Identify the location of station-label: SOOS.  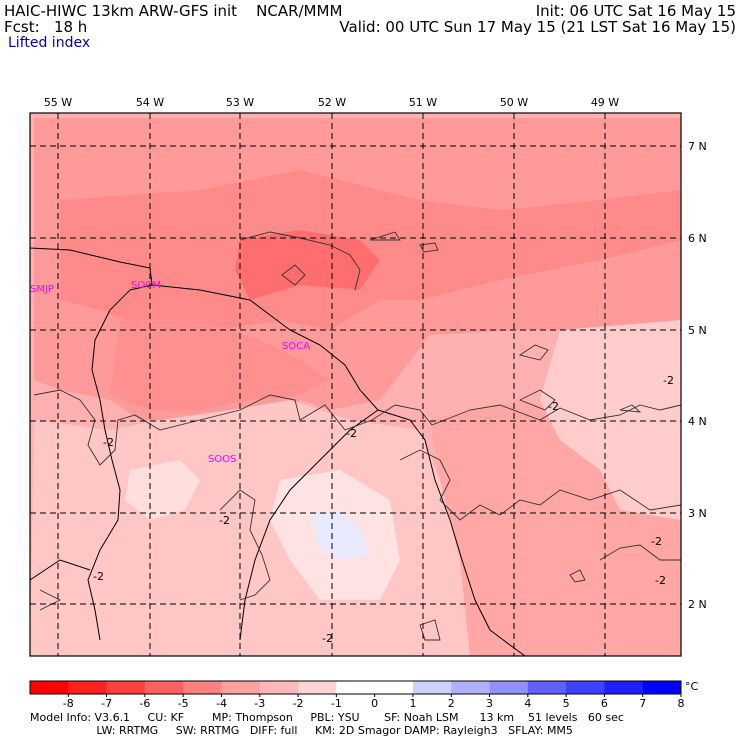
(222, 459).